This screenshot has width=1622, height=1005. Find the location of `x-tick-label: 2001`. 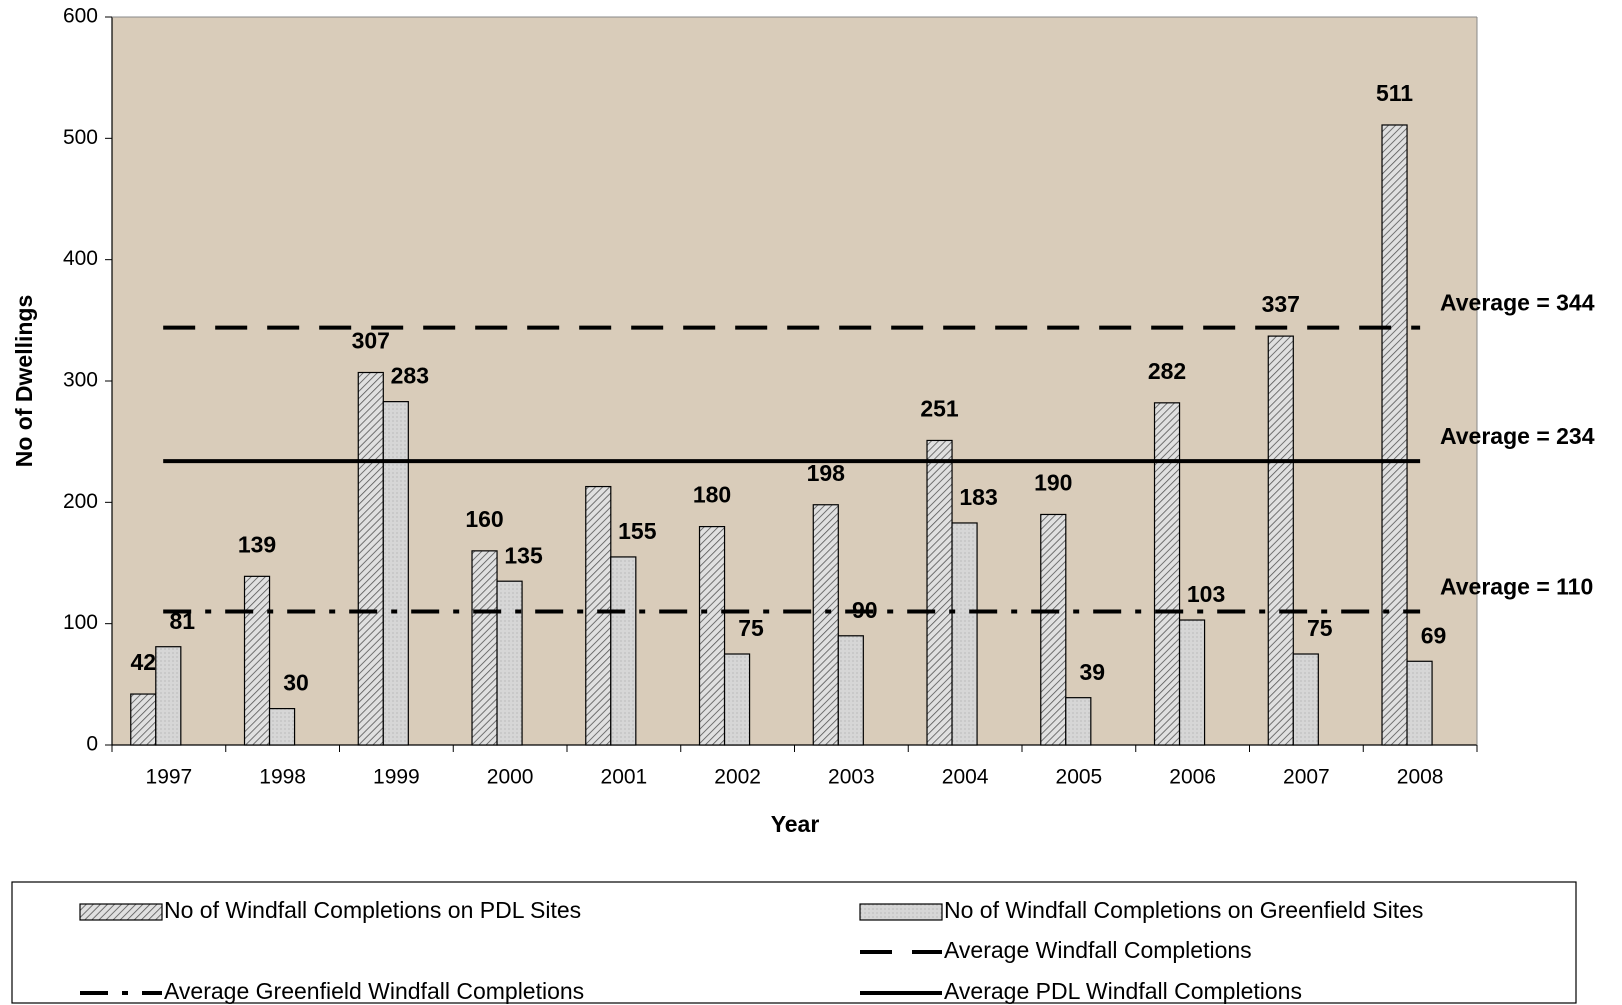

x-tick-label: 2001 is located at coordinates (624, 777).